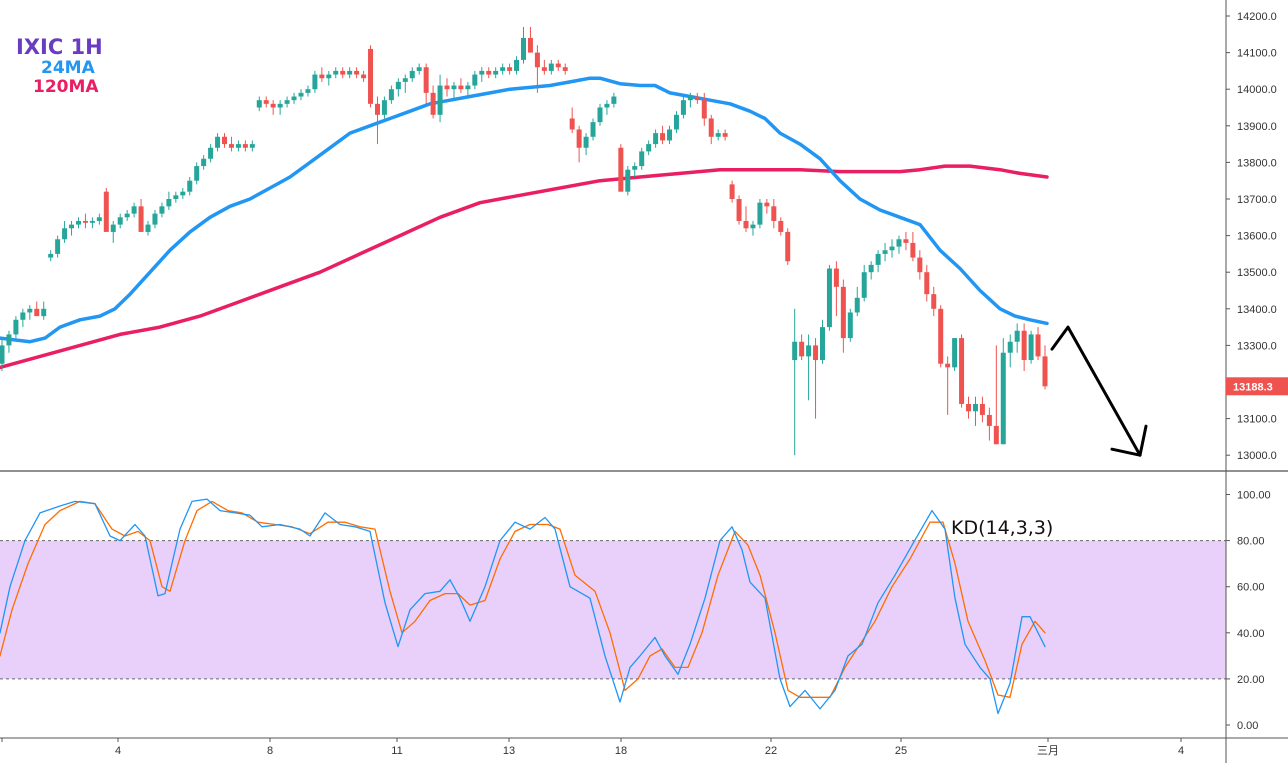 This screenshot has width=1288, height=763. What do you see at coordinates (901, 751) in the screenshot?
I see `time-tick-label: 25` at bounding box center [901, 751].